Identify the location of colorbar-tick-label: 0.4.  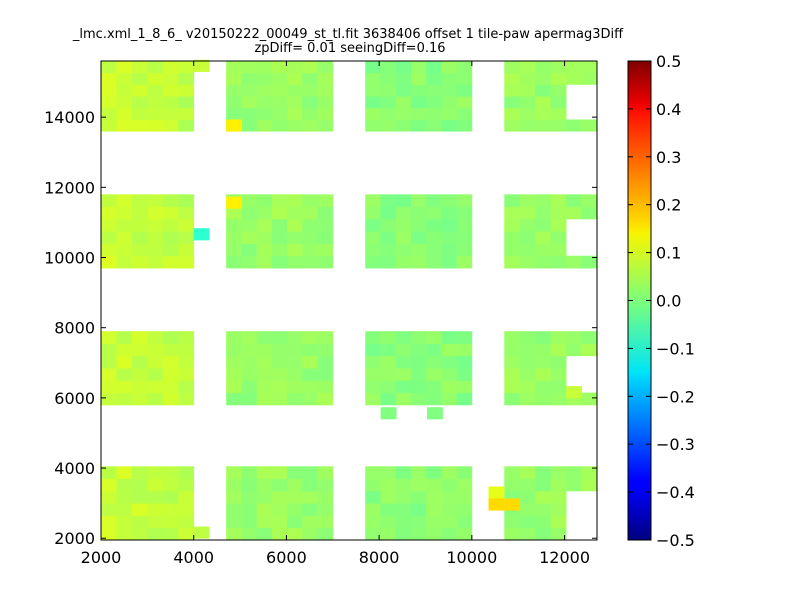
(668, 109).